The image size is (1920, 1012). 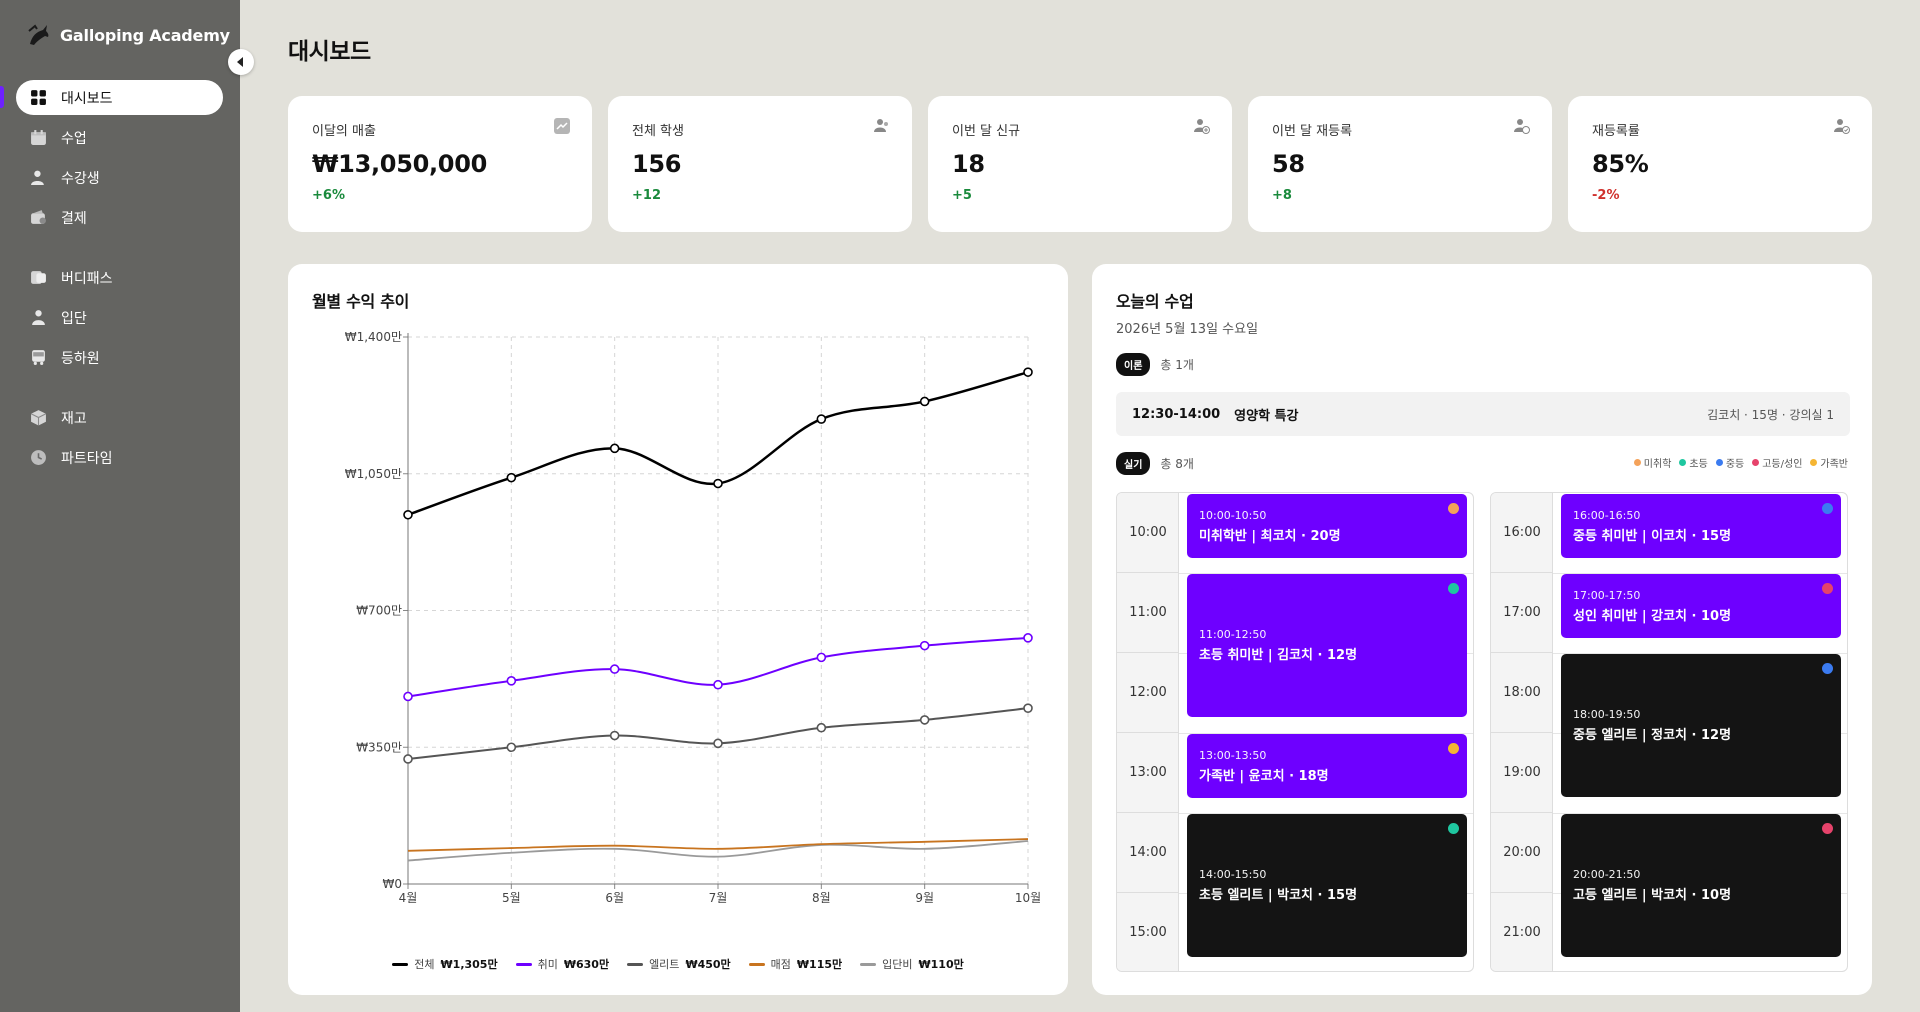 I want to click on legend-item-elite: 엘리트 ₩450만, so click(x=679, y=964).